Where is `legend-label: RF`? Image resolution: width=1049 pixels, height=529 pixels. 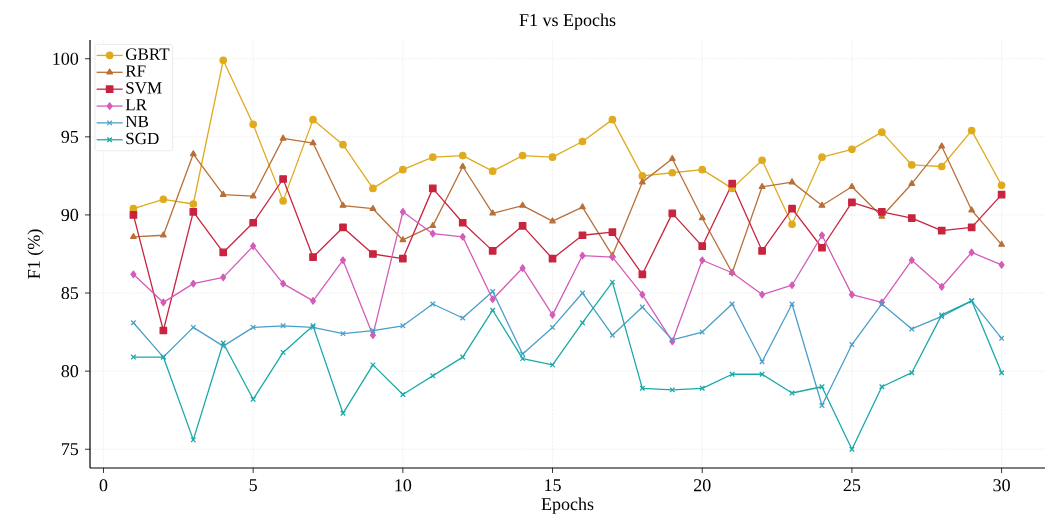 legend-label: RF is located at coordinates (135, 71).